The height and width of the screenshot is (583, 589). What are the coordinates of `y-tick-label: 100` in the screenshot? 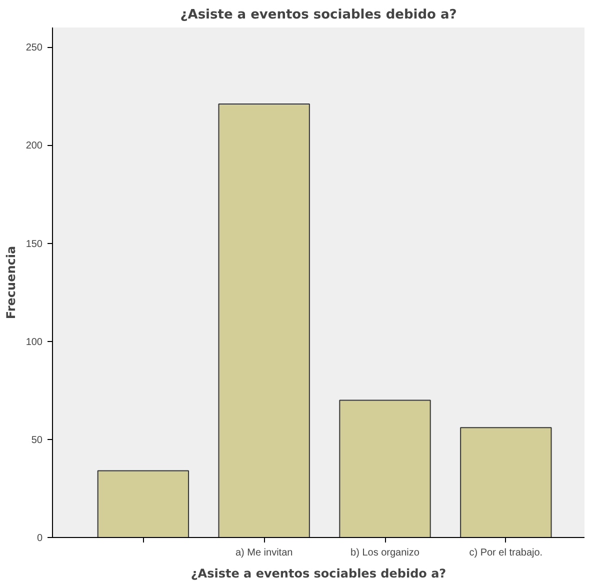 It's located at (34, 342).